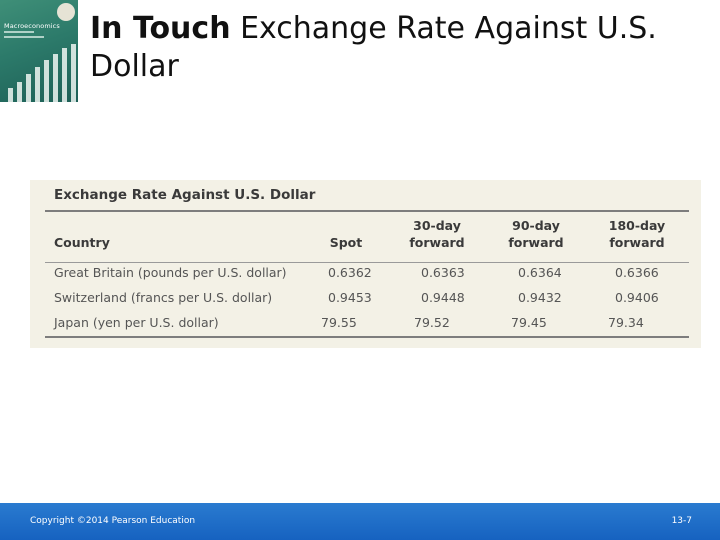 Image resolution: width=720 pixels, height=540 pixels. I want to click on slide-title-lead: In Touch, so click(160, 28).